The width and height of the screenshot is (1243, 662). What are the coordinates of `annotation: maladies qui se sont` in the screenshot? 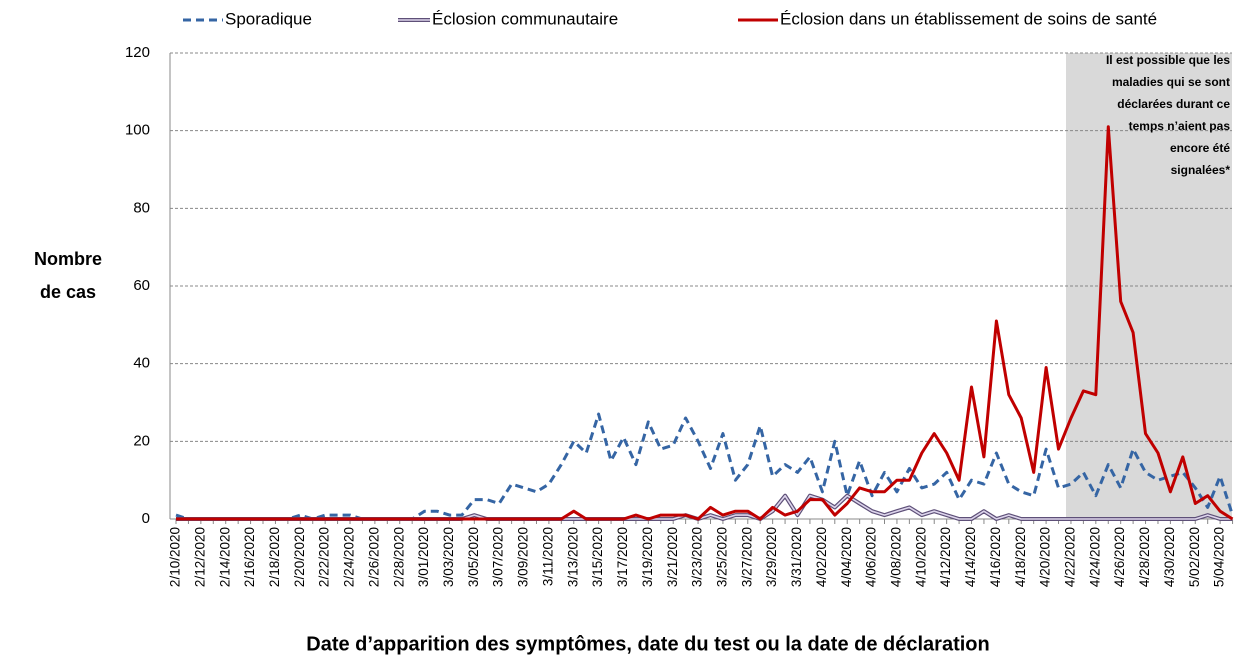 It's located at (1171, 82).